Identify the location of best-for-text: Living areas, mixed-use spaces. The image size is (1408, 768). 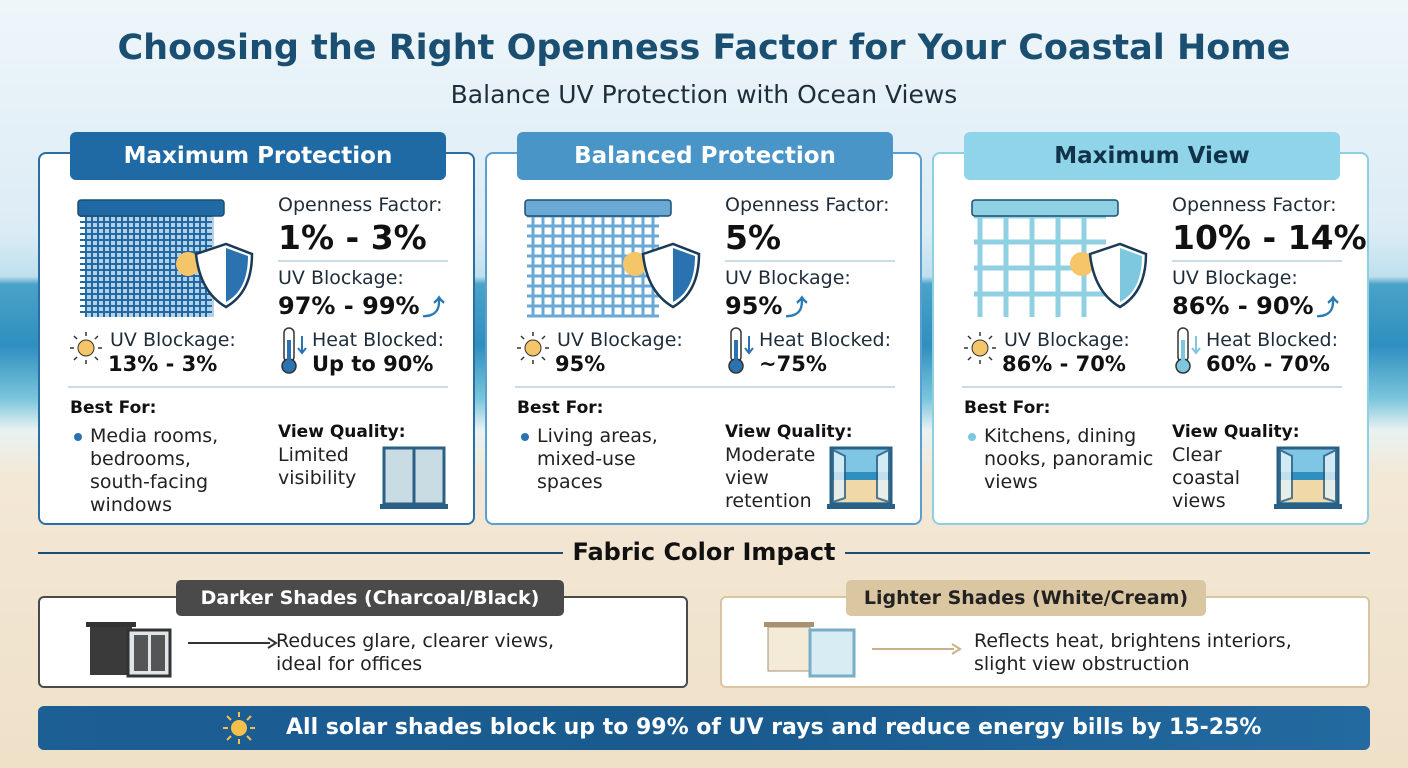
(597, 459).